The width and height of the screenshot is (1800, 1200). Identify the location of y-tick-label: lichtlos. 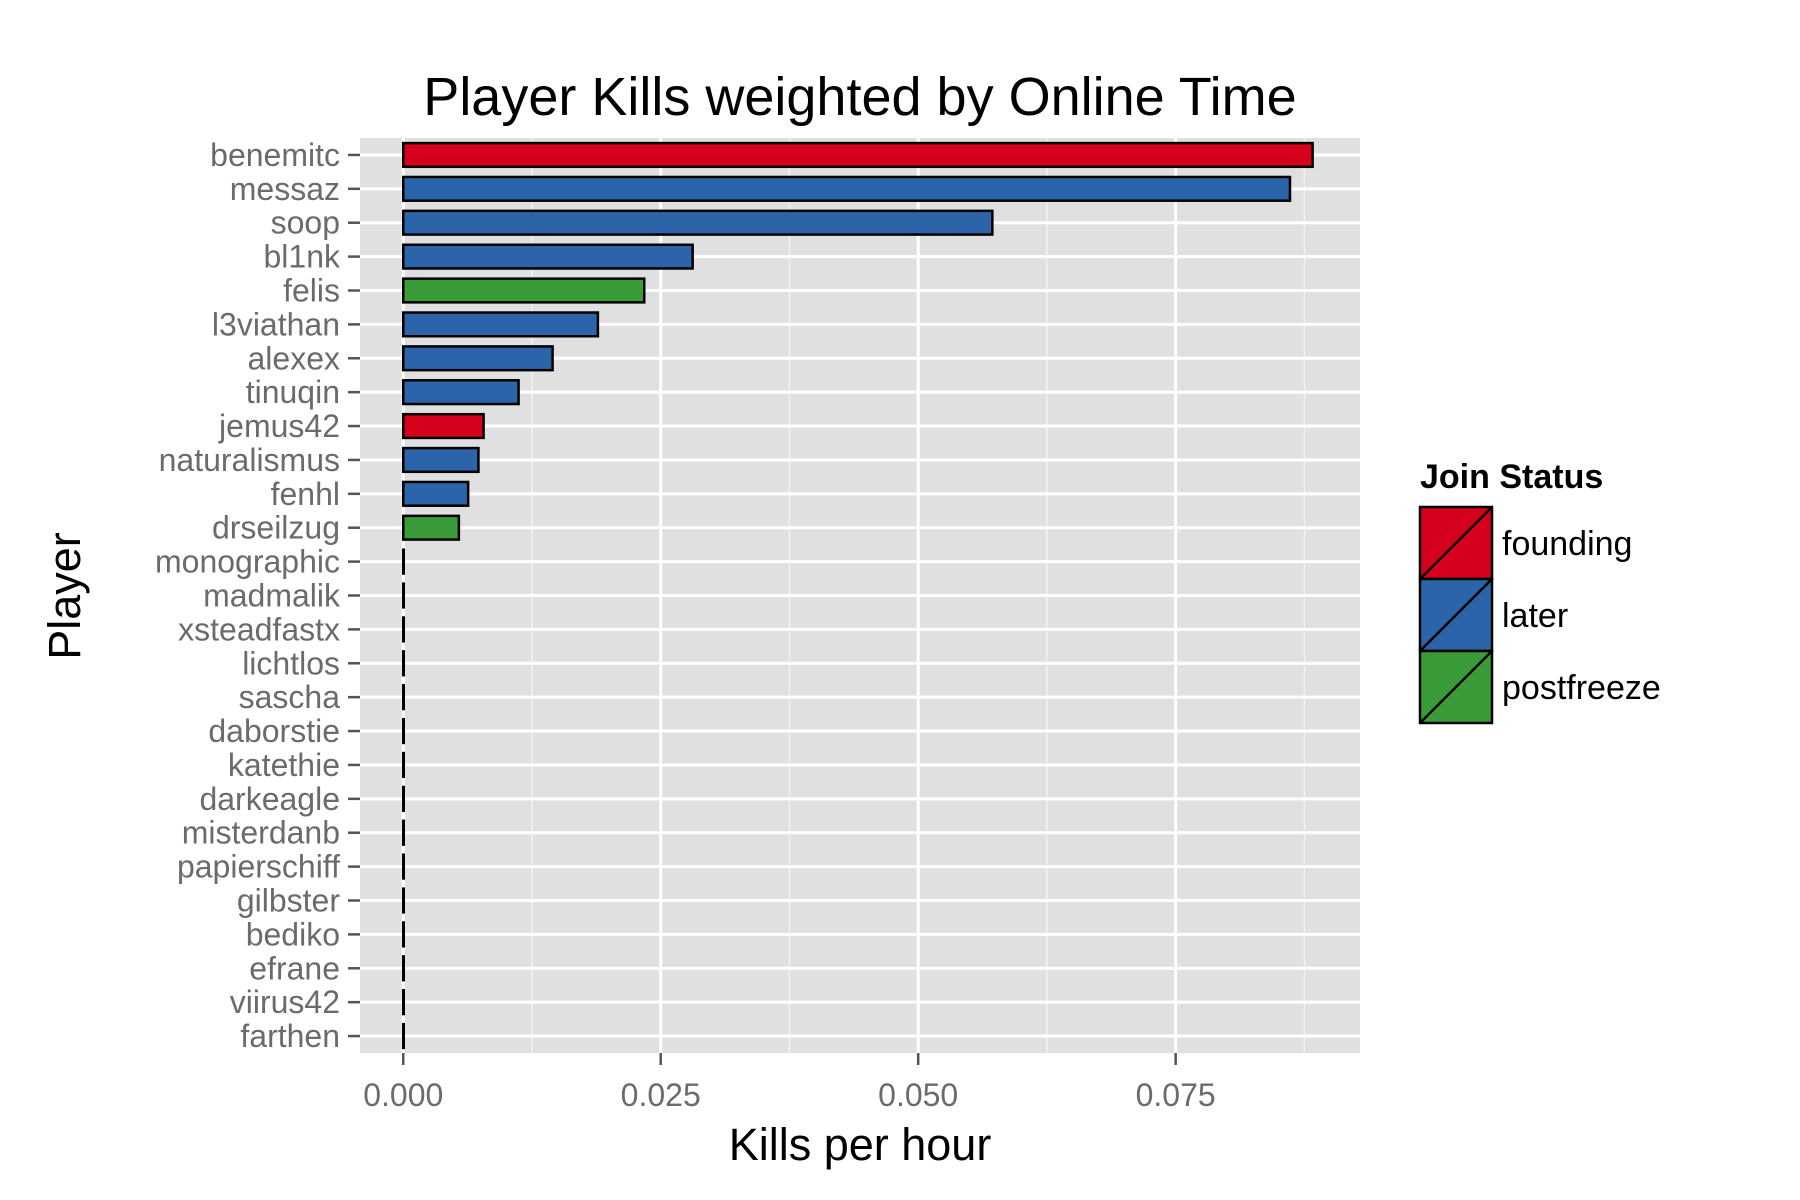
(291, 663).